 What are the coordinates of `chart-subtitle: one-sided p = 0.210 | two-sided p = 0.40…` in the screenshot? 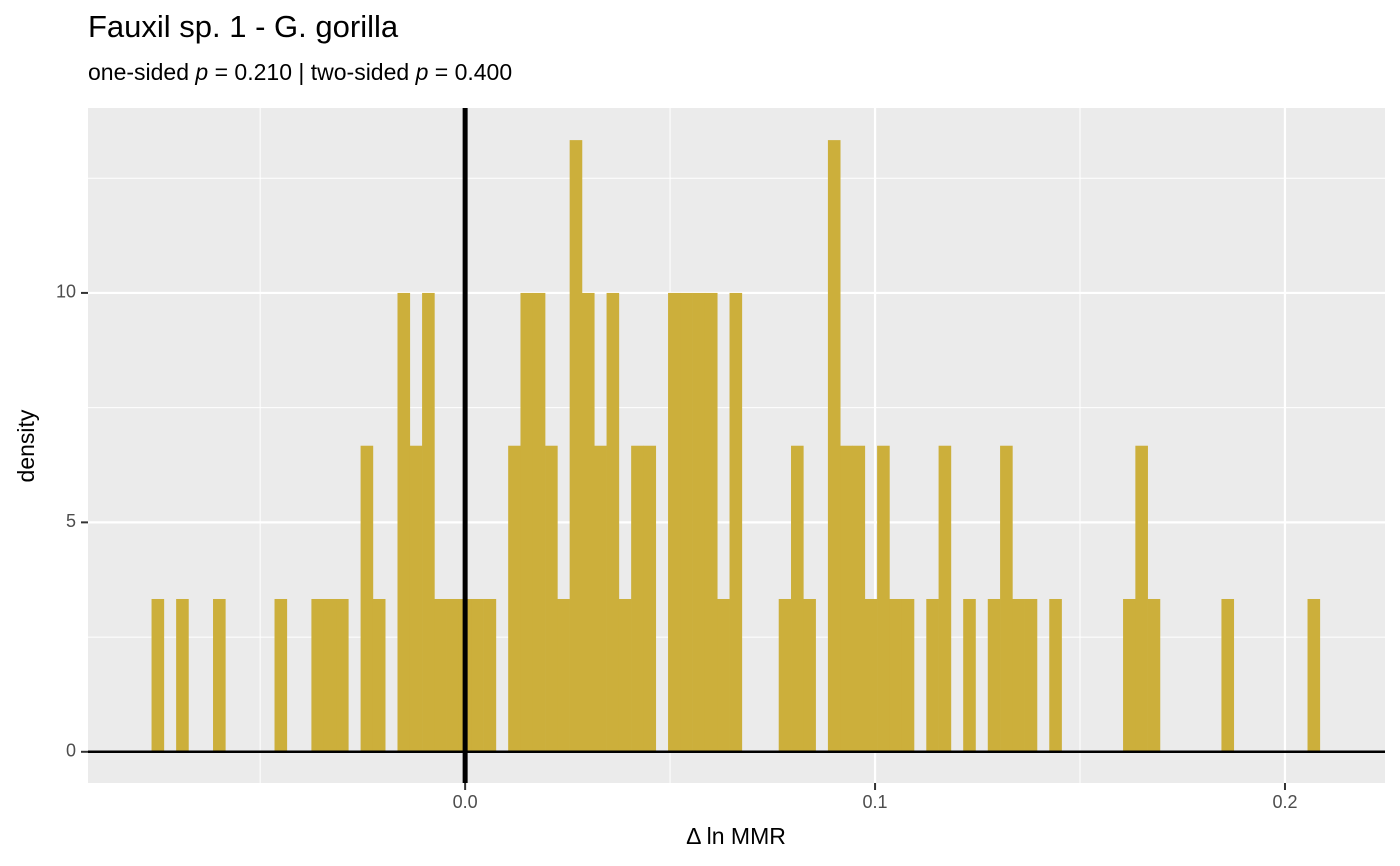 It's located at (300, 72).